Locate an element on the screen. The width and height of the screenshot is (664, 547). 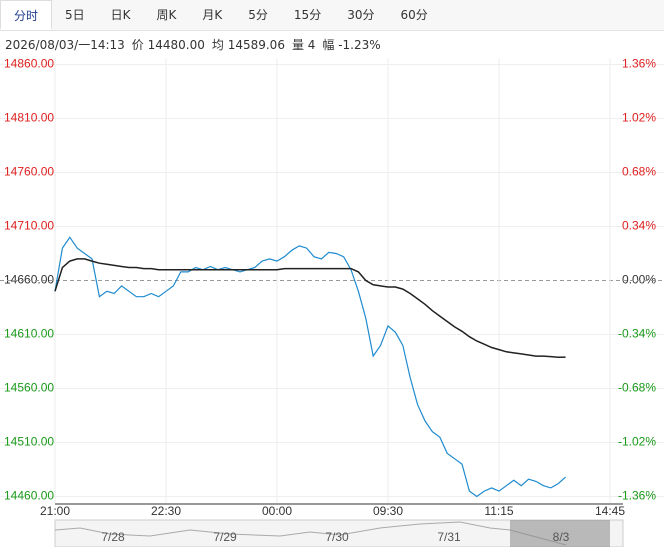
navigator-label: 8/3 is located at coordinates (561, 537).